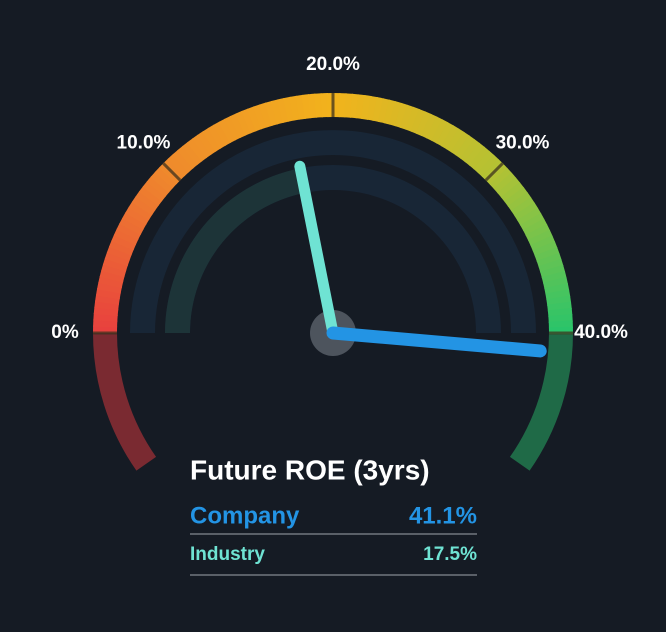  I want to click on legend-value: 17.5%, so click(450, 554).